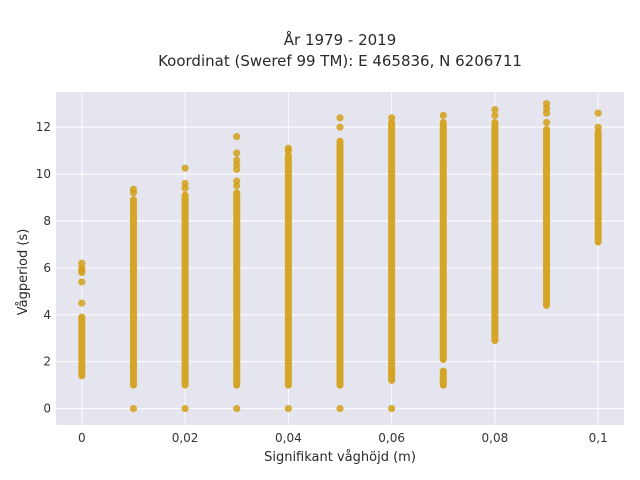 The height and width of the screenshot is (480, 640). Describe the element at coordinates (391, 438) in the screenshot. I see `x-tick-label: 0,06` at that location.